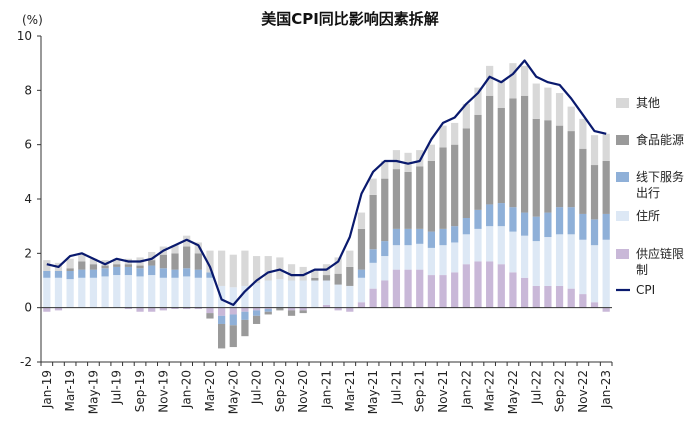  I want to click on y-tick-label: 0, so click(28, 308).